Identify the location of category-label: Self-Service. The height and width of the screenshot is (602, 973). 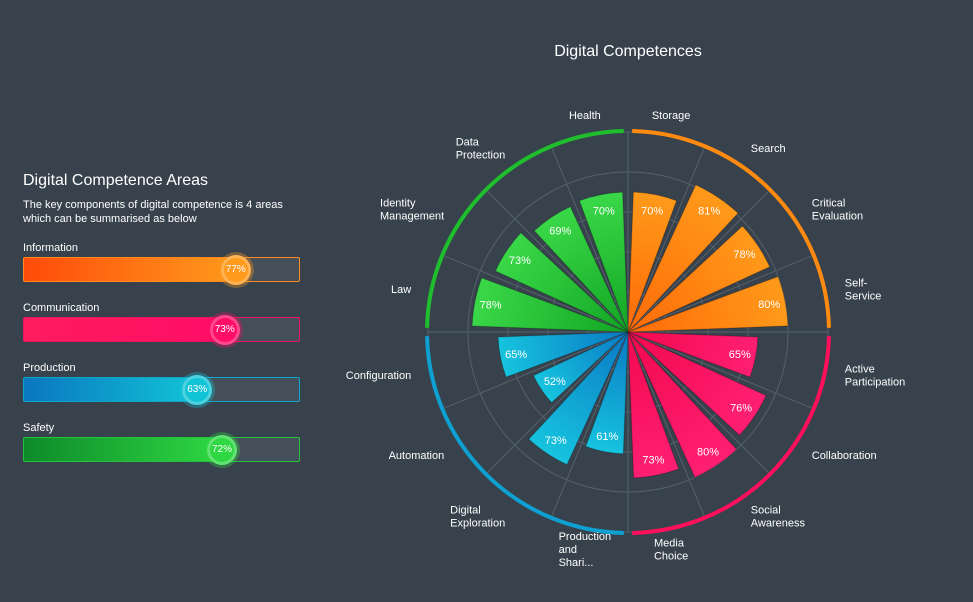
(863, 289).